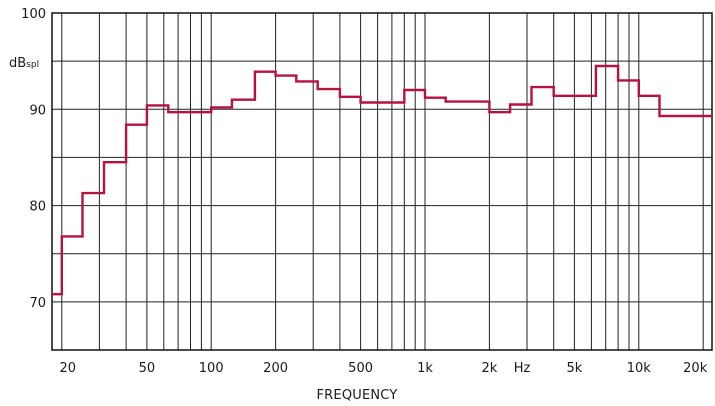 Image resolution: width=715 pixels, height=406 pixels. Describe the element at coordinates (37, 110) in the screenshot. I see `y-tick-label: 90` at that location.